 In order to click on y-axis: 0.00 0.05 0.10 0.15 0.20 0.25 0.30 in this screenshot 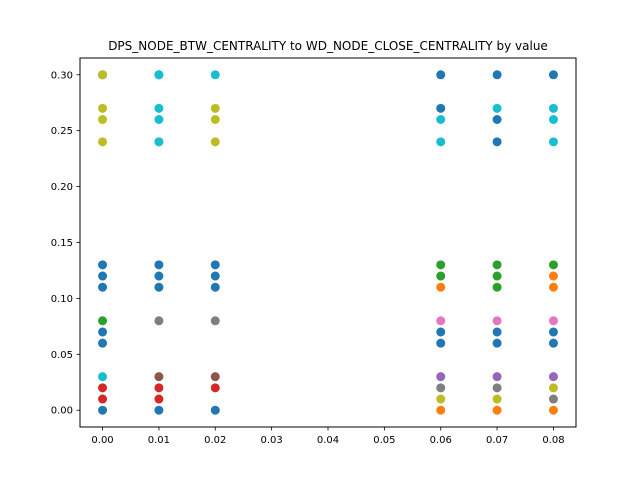, I will do `click(65, 243)`.